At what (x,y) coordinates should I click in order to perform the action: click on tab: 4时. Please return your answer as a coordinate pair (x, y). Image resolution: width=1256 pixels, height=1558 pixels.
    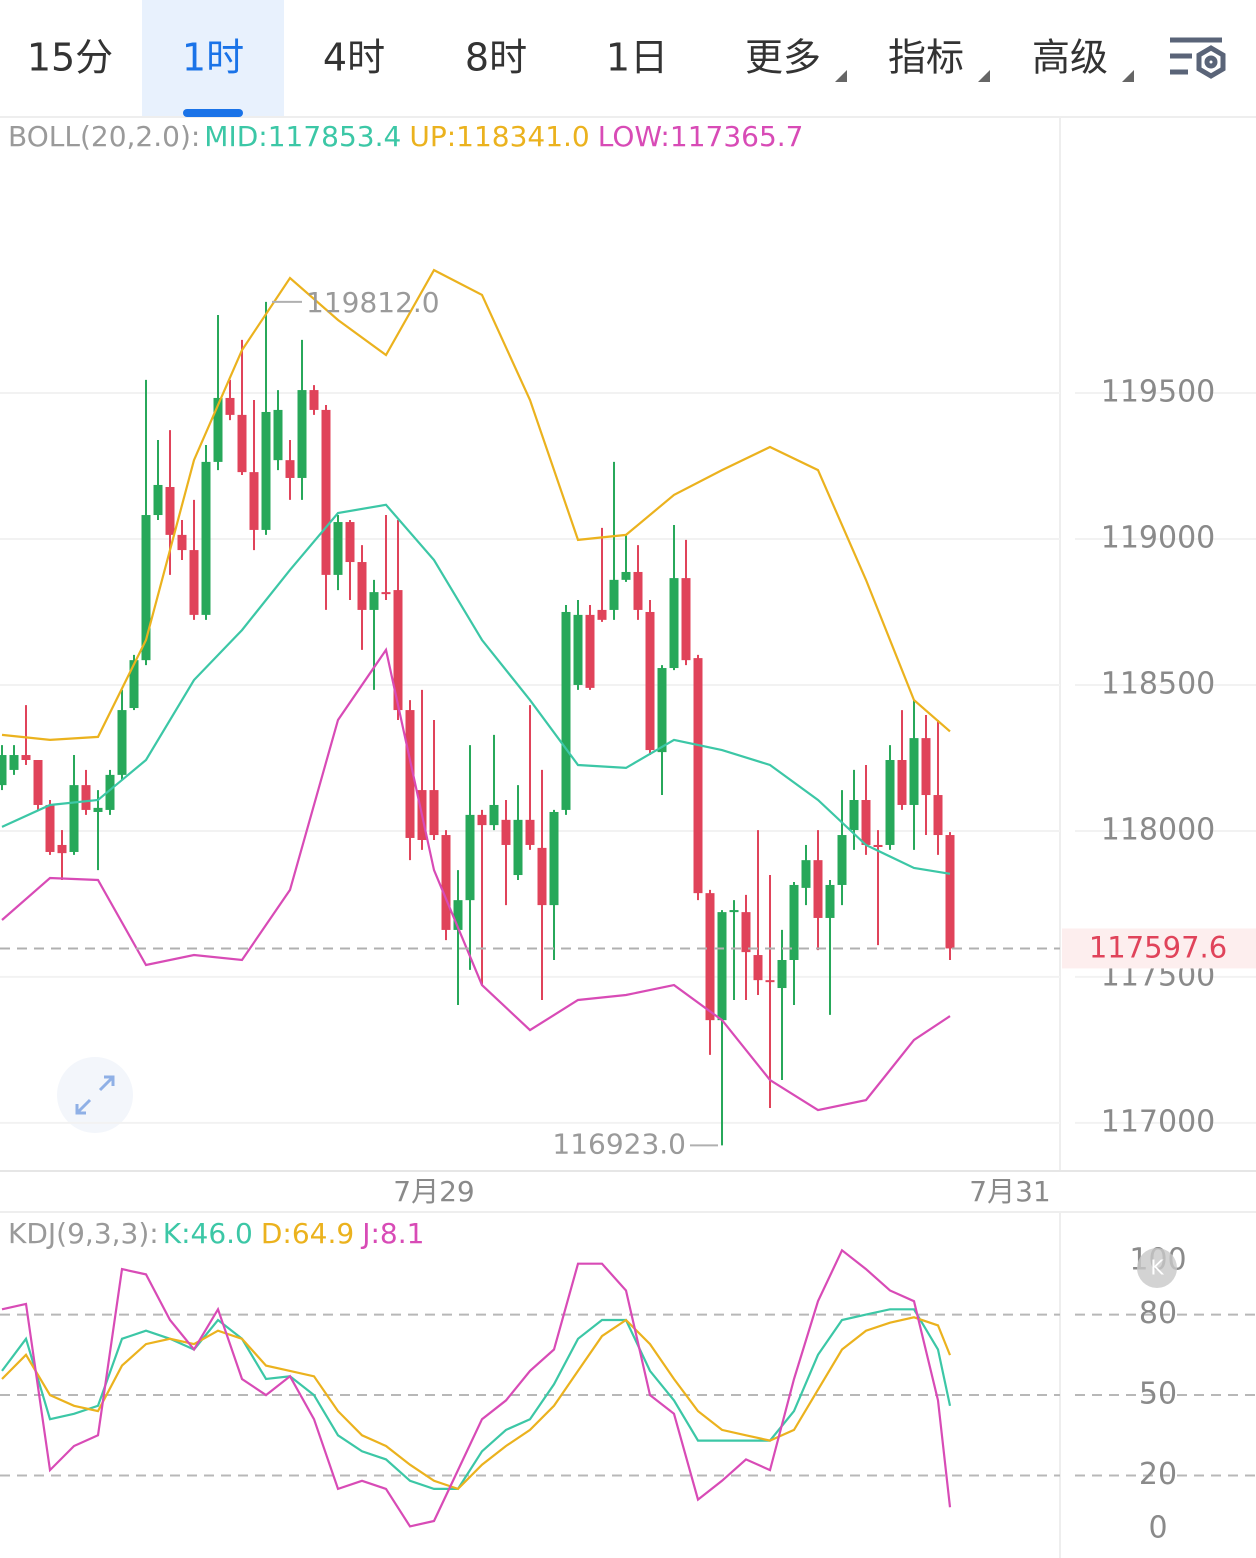
    Looking at the image, I should click on (354, 58).